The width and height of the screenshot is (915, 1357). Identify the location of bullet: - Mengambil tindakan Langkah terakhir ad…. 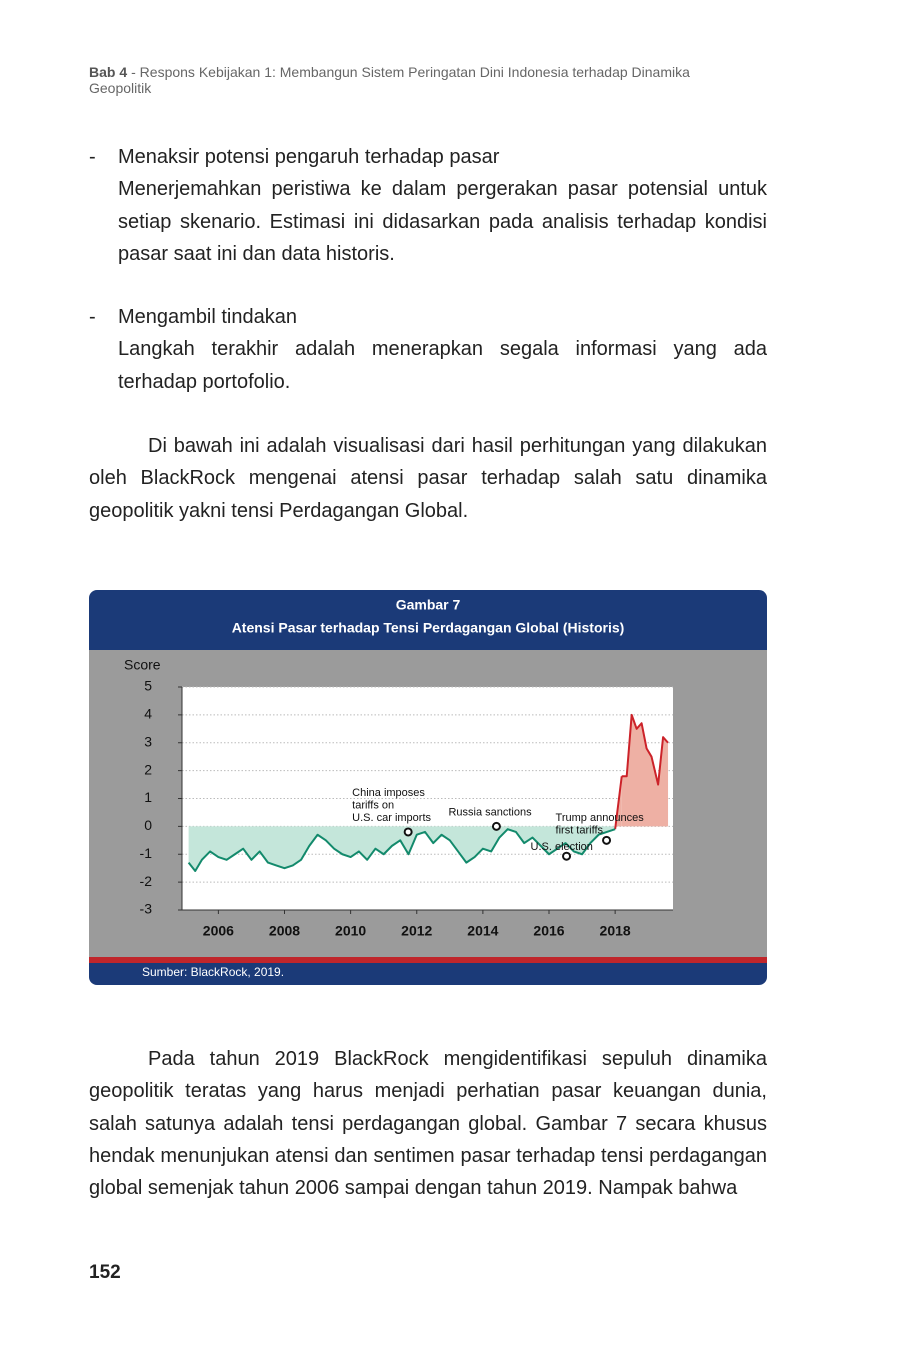
(428, 349).